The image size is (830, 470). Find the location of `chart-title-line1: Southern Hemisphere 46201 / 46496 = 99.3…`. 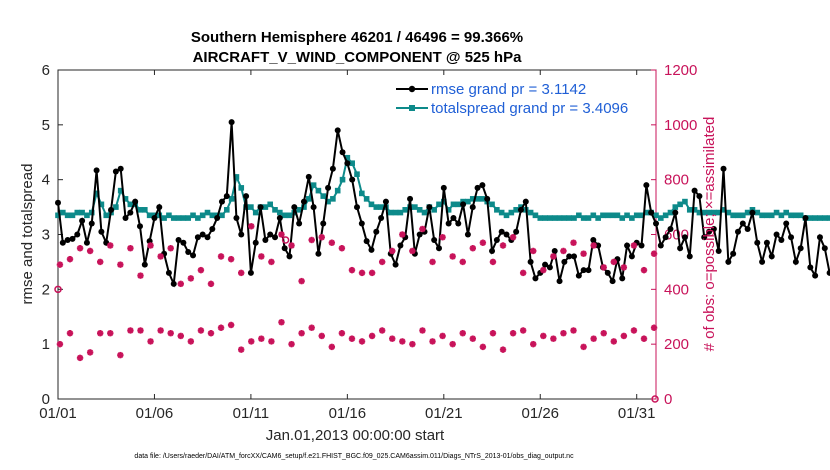

chart-title-line1: Southern Hemisphere 46201 / 46496 = 99.3… is located at coordinates (357, 37).